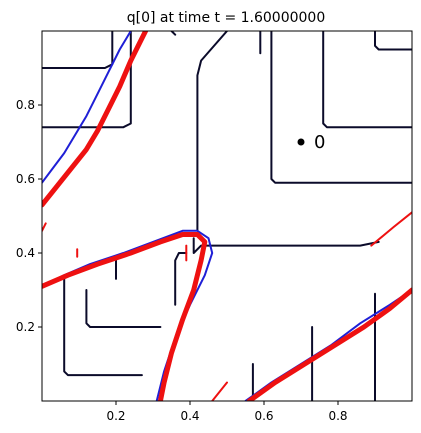 Image resolution: width=421 pixels, height=433 pixels. I want to click on marker-label: 0, so click(319, 142).